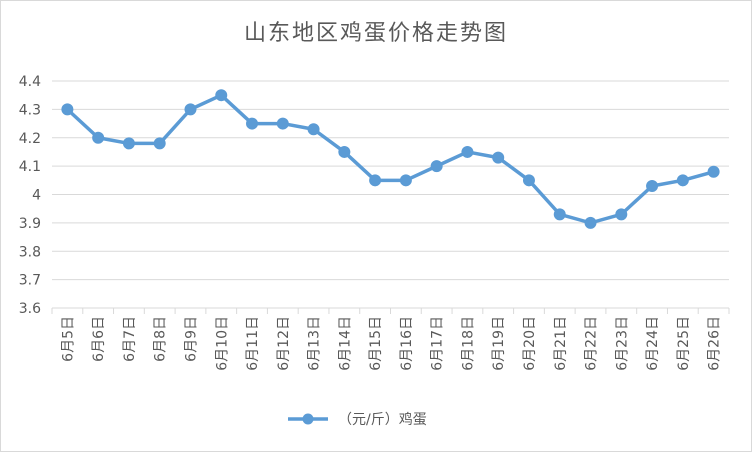 This screenshot has width=752, height=452. Describe the element at coordinates (30, 252) in the screenshot. I see `y-tick-label: 3.8` at that location.